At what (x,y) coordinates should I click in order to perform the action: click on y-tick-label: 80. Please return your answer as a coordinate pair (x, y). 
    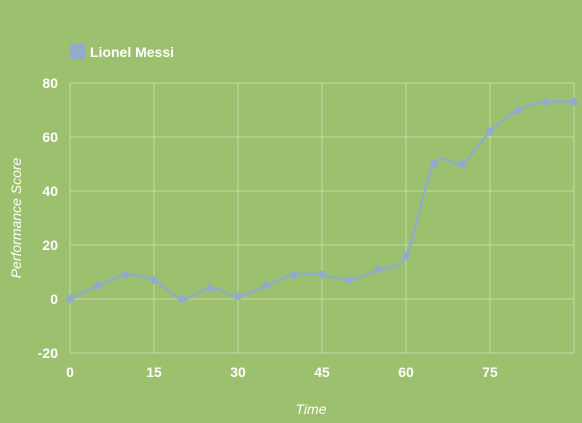
    Looking at the image, I should click on (50, 83).